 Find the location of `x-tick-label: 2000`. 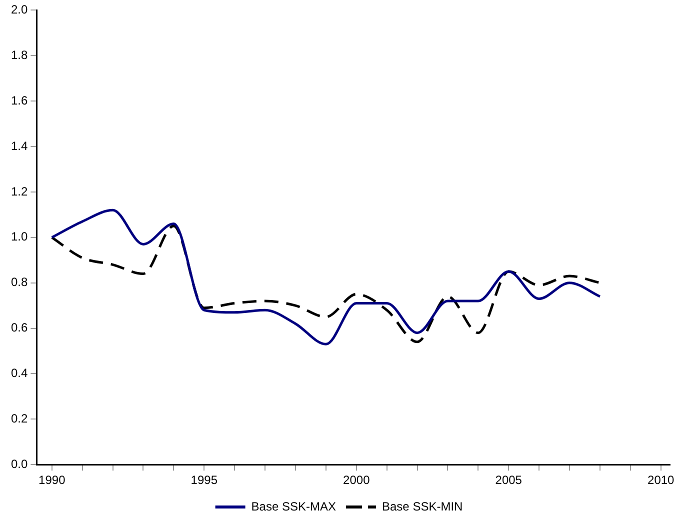

x-tick-label: 2000 is located at coordinates (356, 480).